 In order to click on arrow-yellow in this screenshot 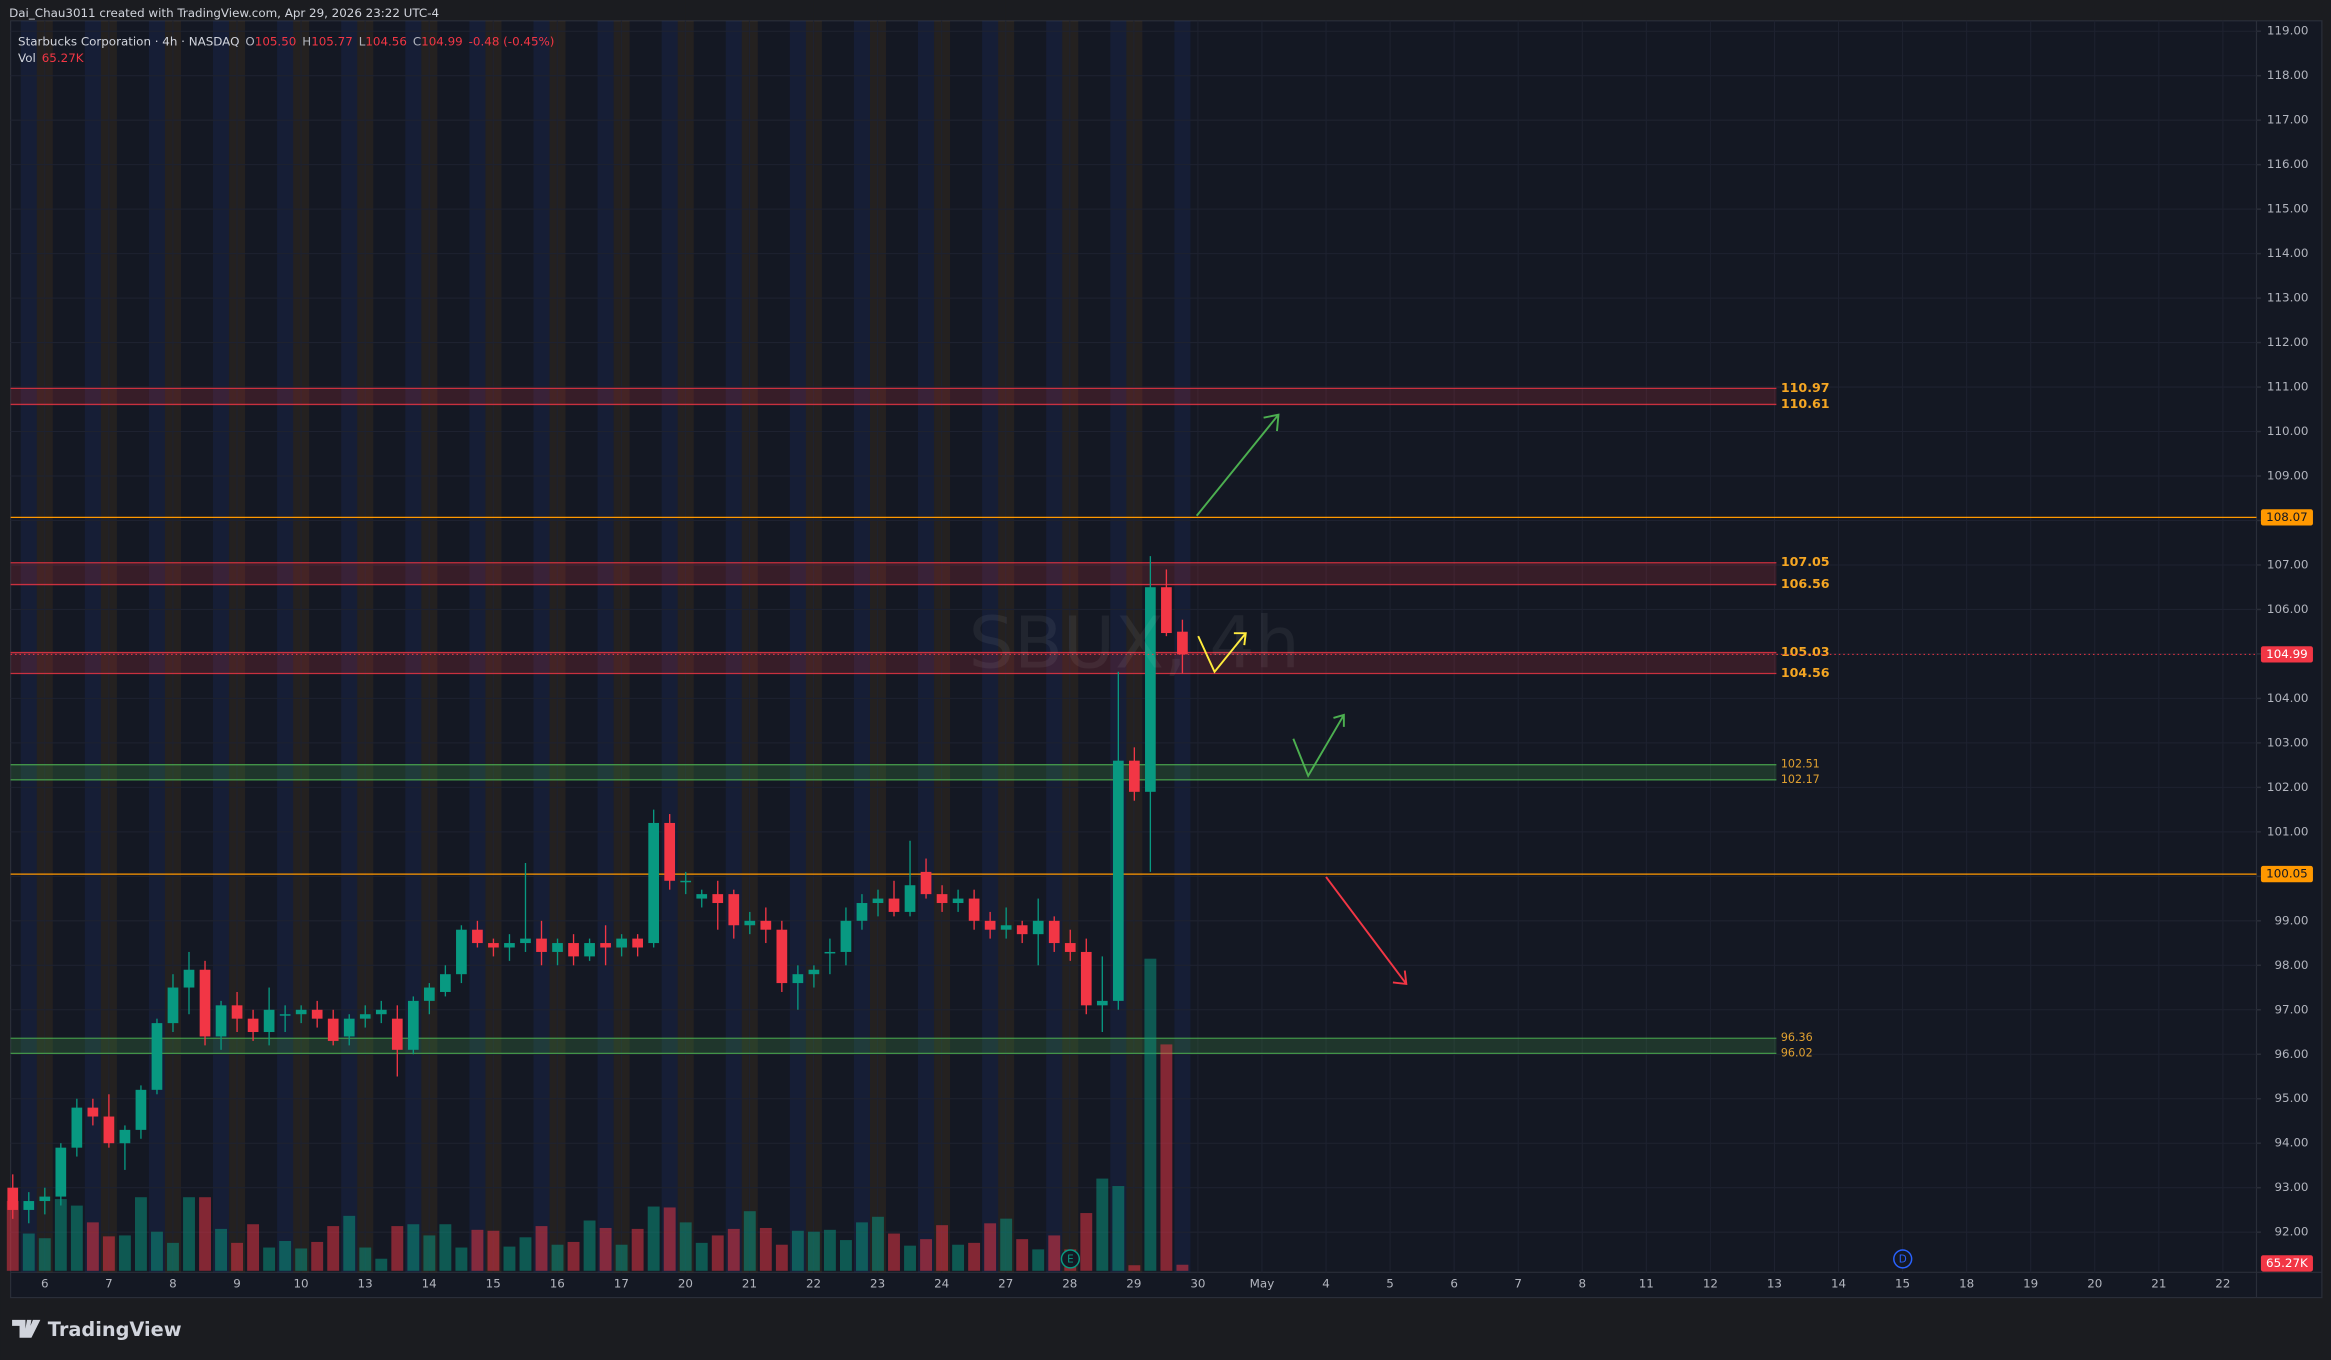, I will do `click(1222, 653)`.